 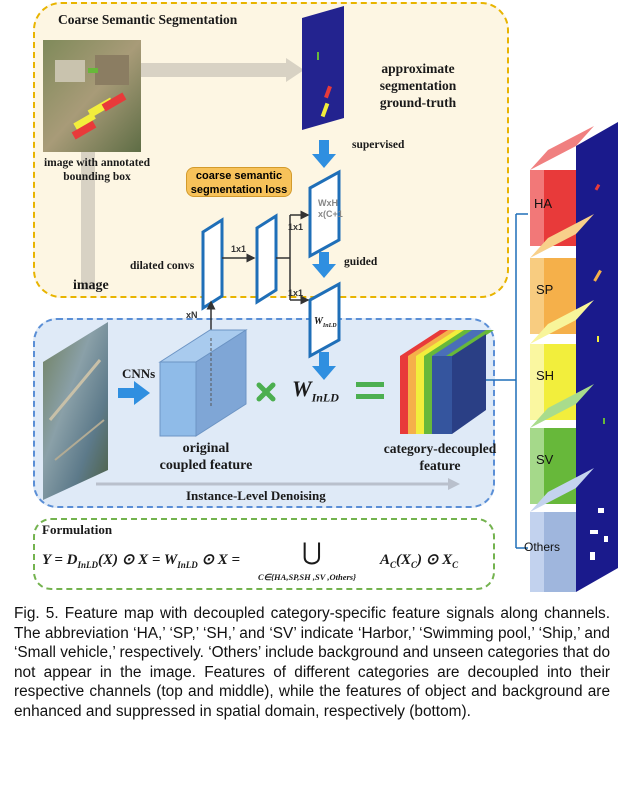 What do you see at coordinates (574, 272) in the screenshot?
I see `channel-sp` at bounding box center [574, 272].